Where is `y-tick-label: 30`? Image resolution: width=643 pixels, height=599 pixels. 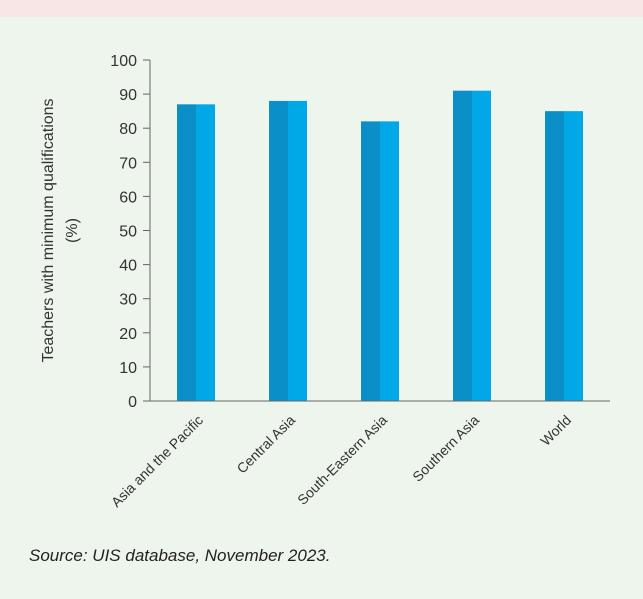
y-tick-label: 30 is located at coordinates (128, 300).